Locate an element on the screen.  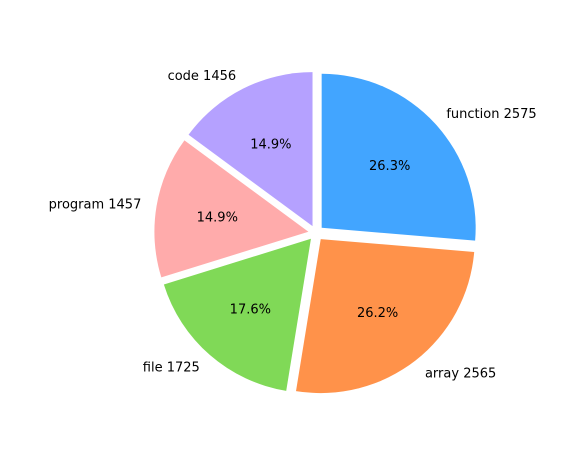
slice-label-file: file 1725 is located at coordinates (171, 368).